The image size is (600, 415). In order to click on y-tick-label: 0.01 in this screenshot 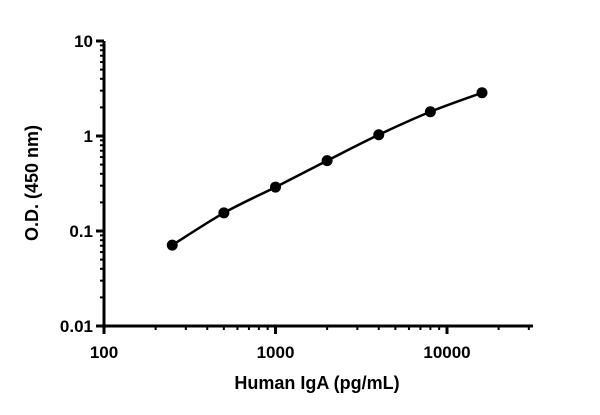, I will do `click(76, 326)`.